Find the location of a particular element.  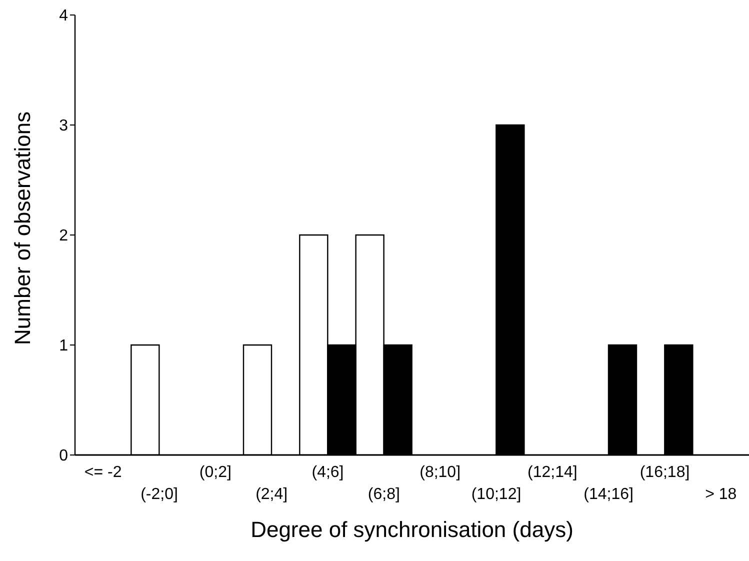

x-tick-label: (16;18] is located at coordinates (665, 472).